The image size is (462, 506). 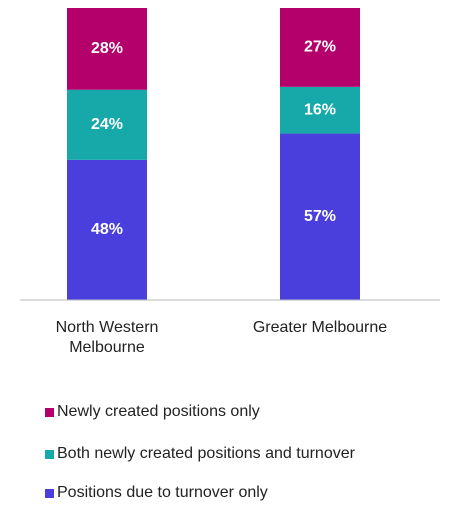 What do you see at coordinates (158, 411) in the screenshot?
I see `legend-label: Newly created positions only` at bounding box center [158, 411].